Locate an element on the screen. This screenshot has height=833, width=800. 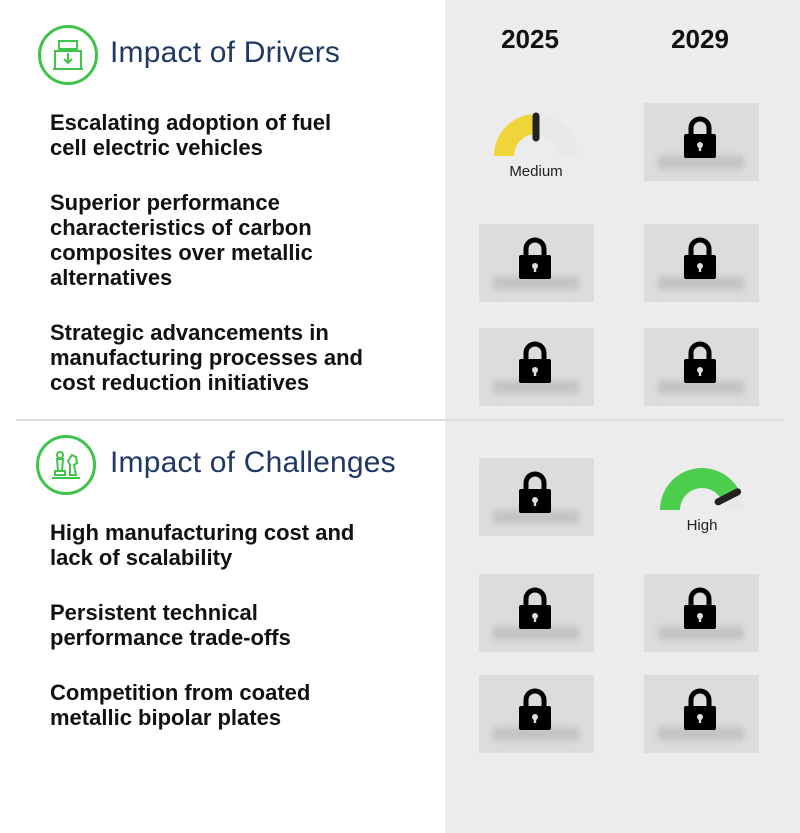
challenge-row-2-line-2: performance trade-offs is located at coordinates (170, 637).